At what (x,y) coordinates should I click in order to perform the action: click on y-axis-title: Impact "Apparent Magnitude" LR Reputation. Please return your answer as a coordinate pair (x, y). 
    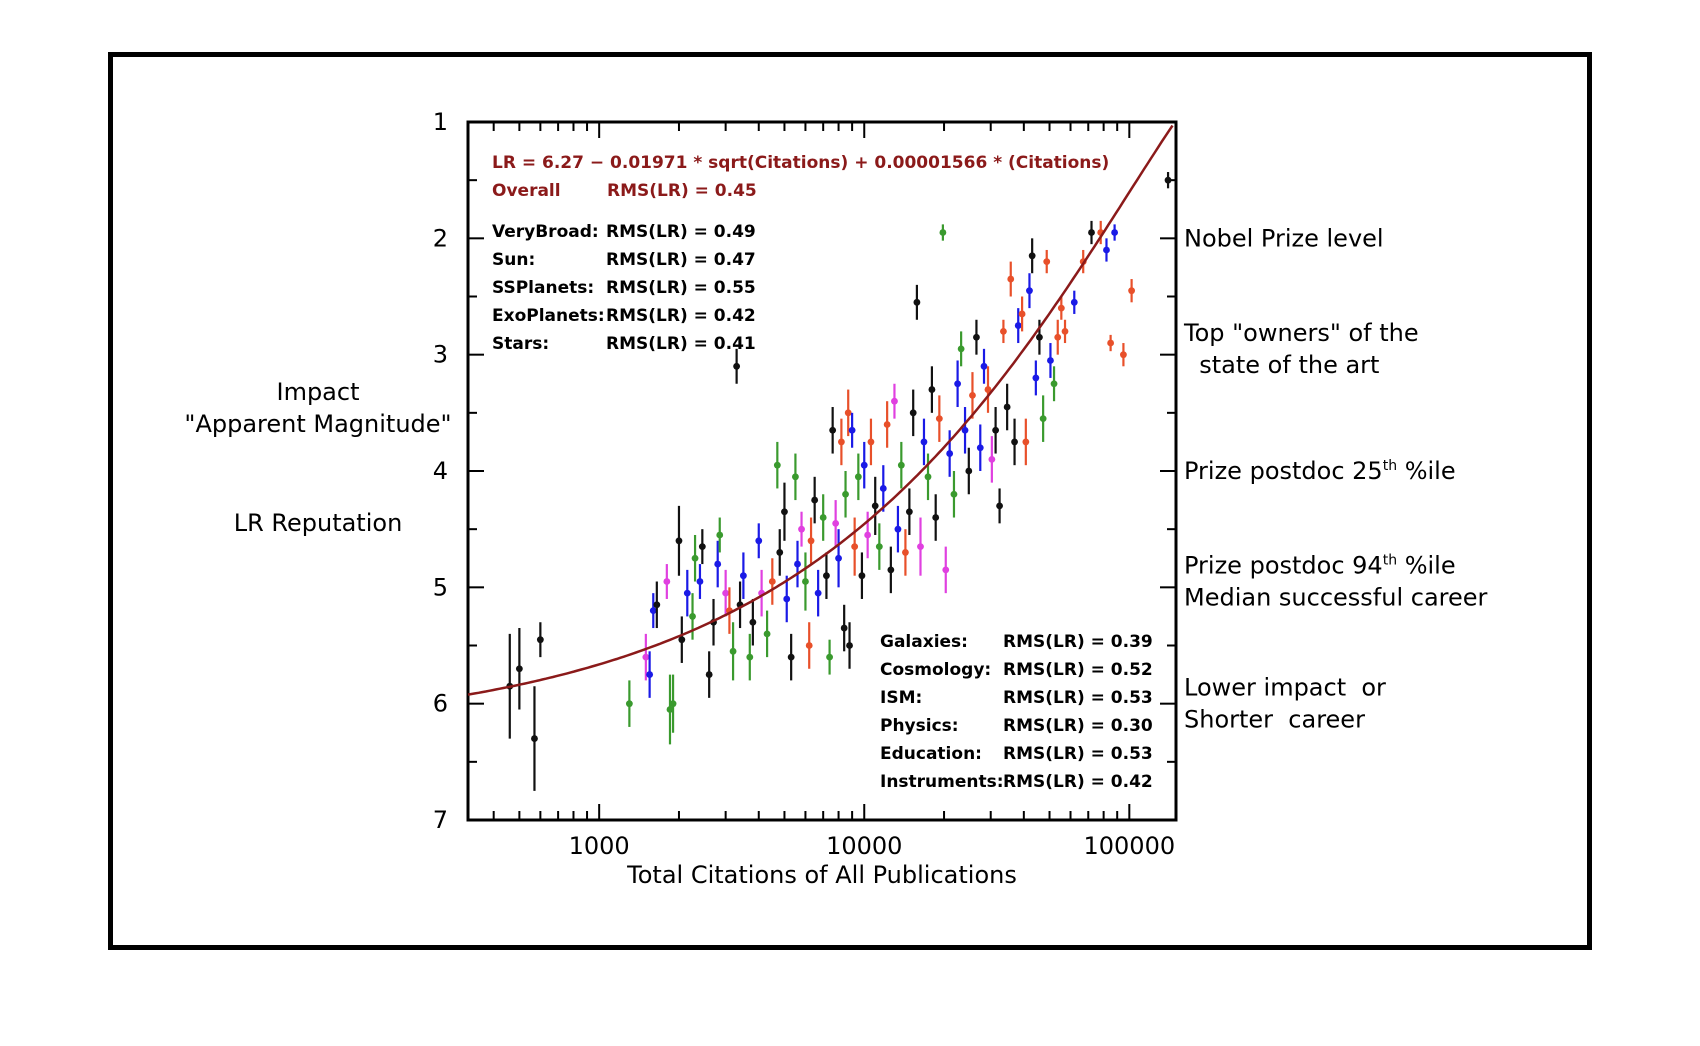
    Looking at the image, I should click on (317, 457).